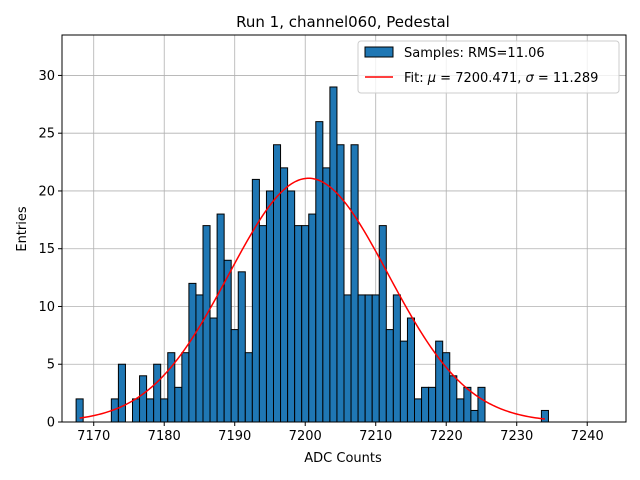 The width and height of the screenshot is (640, 480). What do you see at coordinates (446, 436) in the screenshot?
I see `x-tick-label: 7220` at bounding box center [446, 436].